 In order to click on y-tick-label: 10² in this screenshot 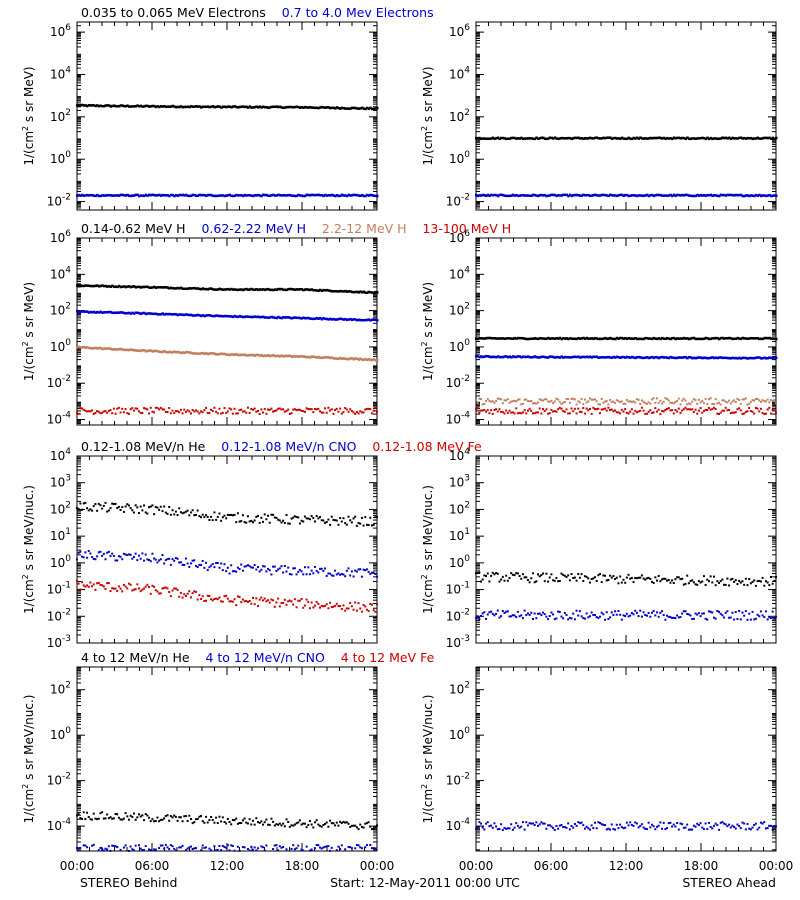, I will do `click(459, 689)`.